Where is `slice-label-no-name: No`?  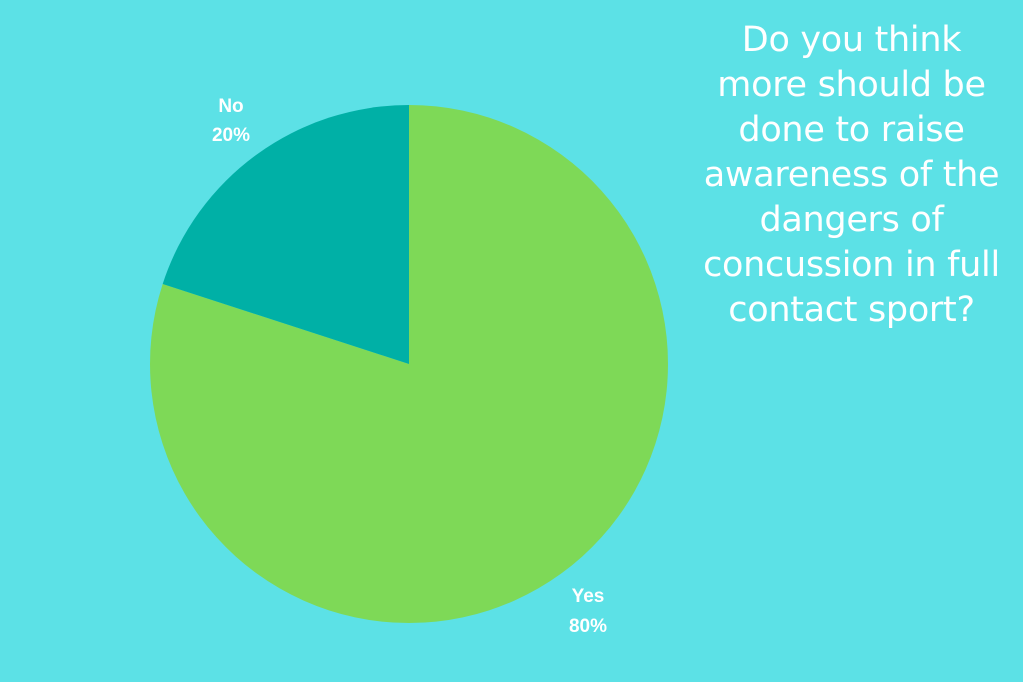
slice-label-no-name: No is located at coordinates (230, 106).